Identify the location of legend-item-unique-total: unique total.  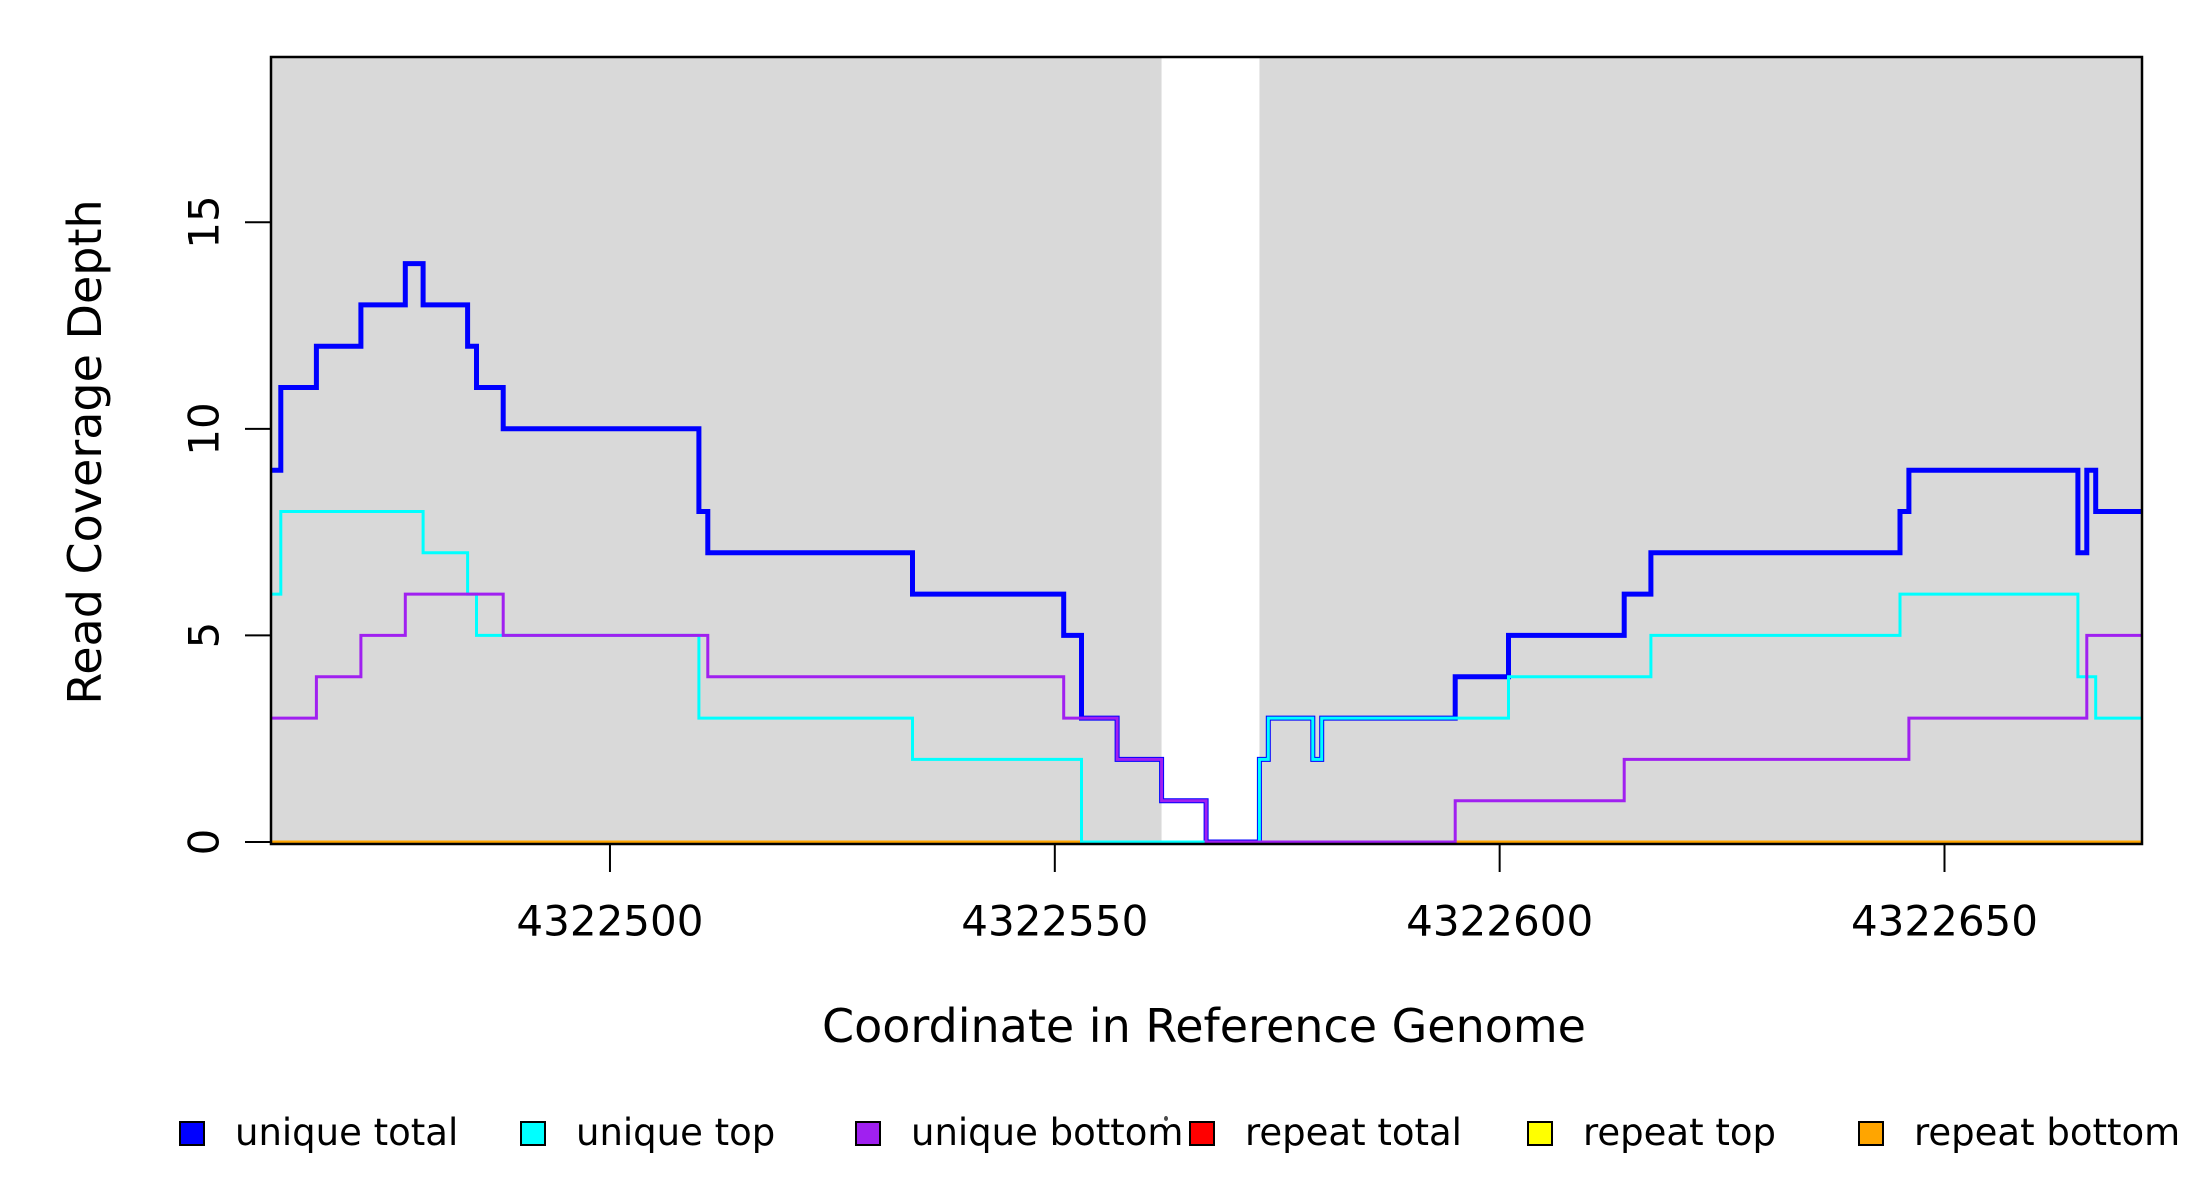
(319, 1132).